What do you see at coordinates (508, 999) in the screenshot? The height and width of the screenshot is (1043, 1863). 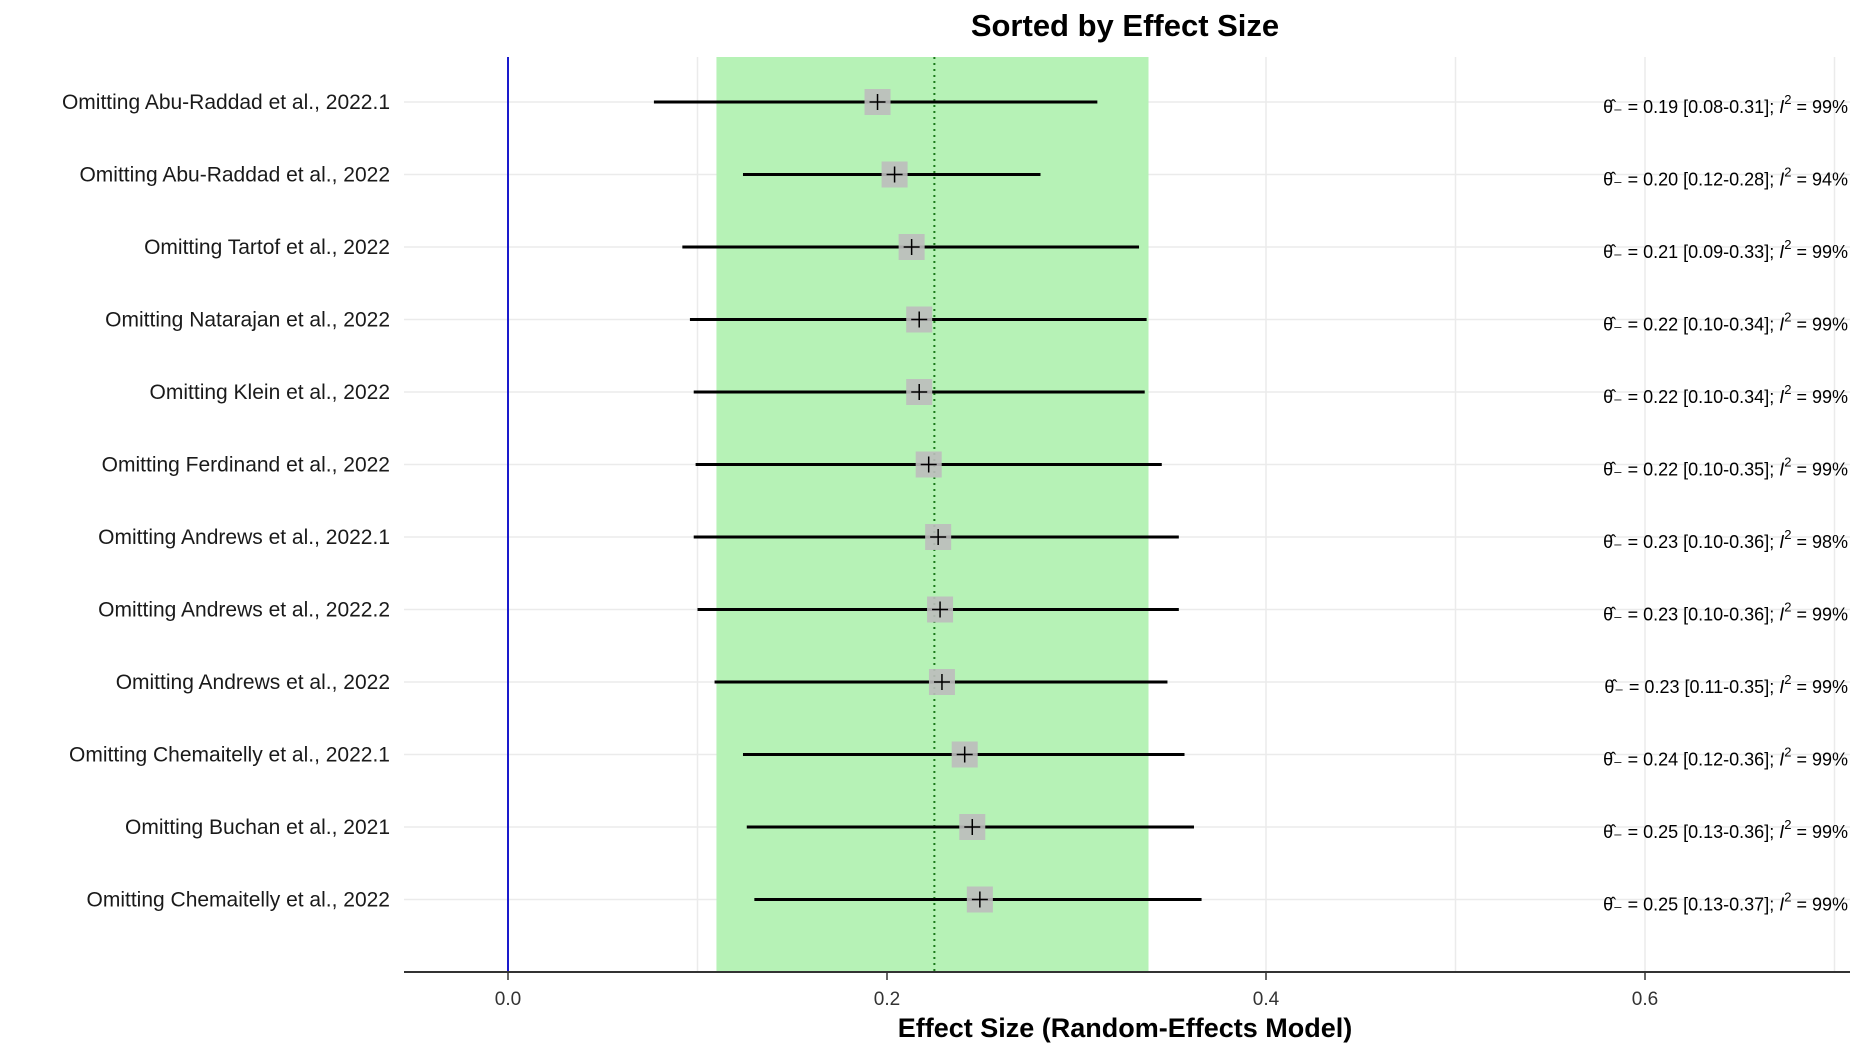 I see `x-tick-label: 0.0` at bounding box center [508, 999].